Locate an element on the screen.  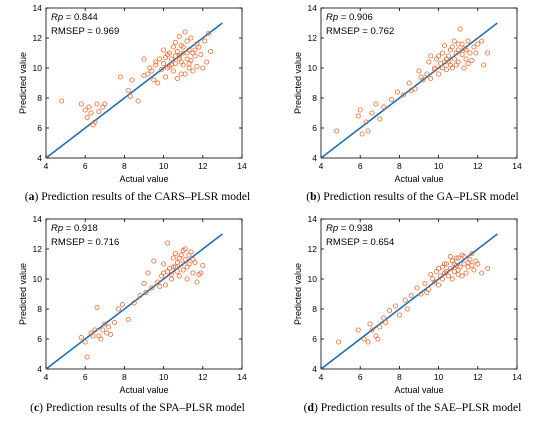
y-tick-label: 8 is located at coordinates (314, 309).